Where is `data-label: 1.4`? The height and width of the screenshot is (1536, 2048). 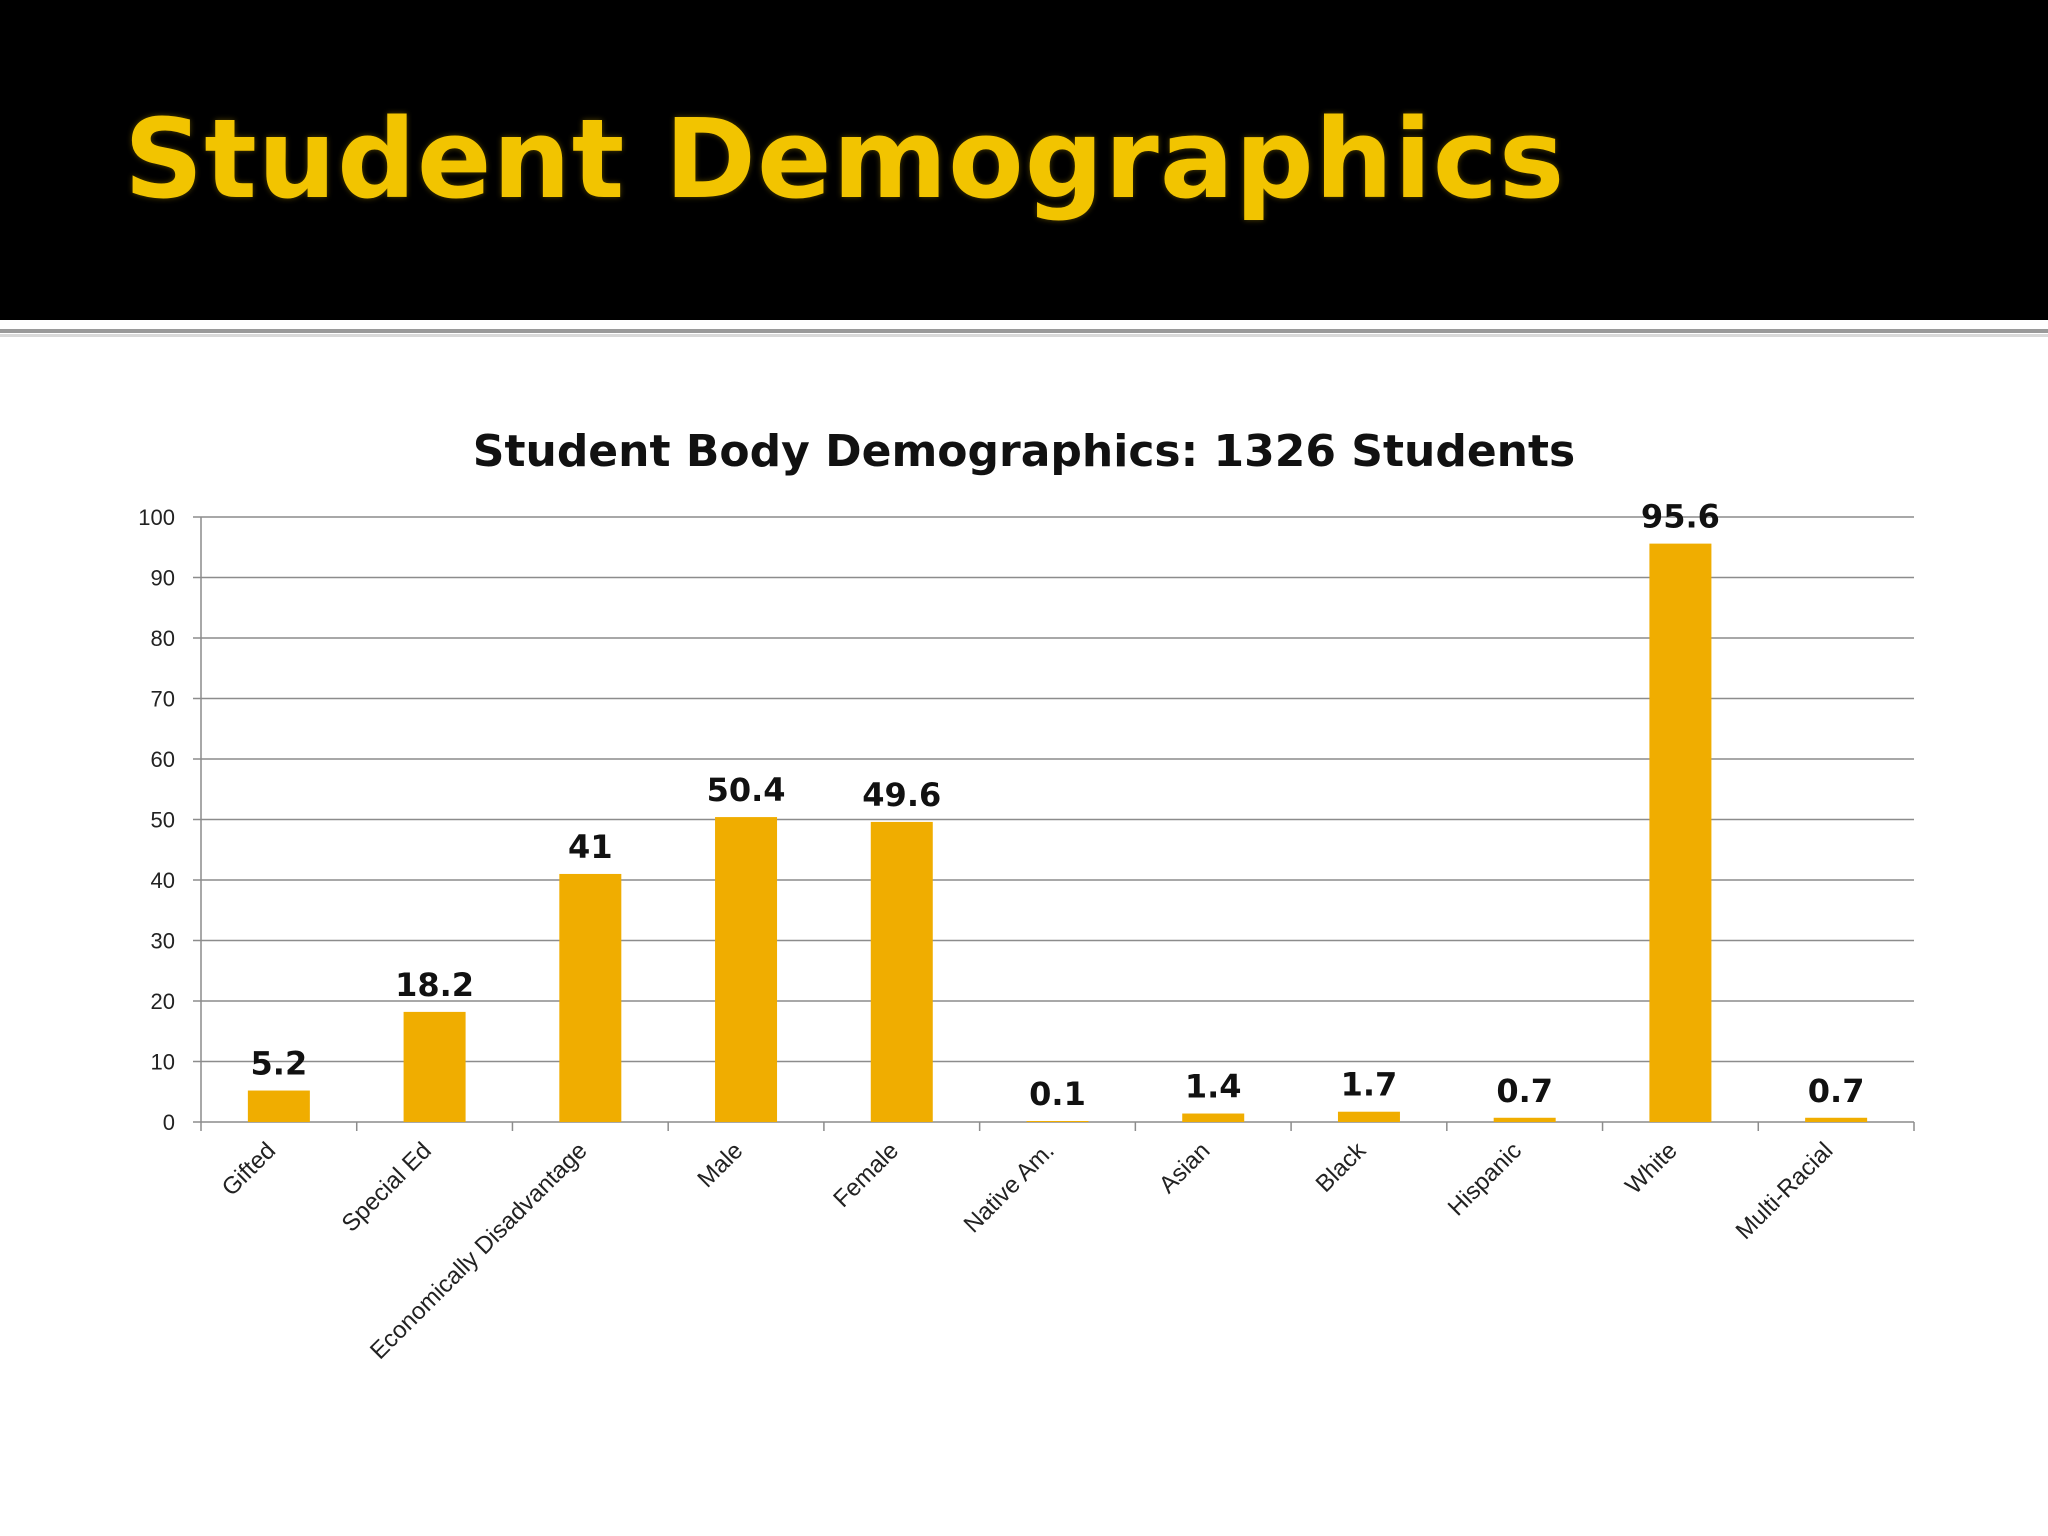
data-label: 1.4 is located at coordinates (1213, 1087).